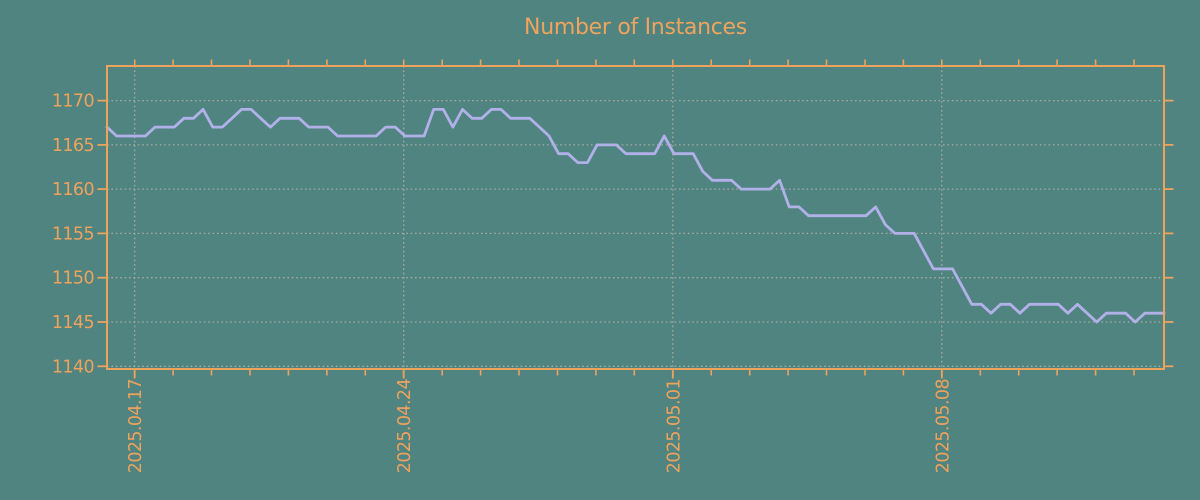  Describe the element at coordinates (73, 279) in the screenshot. I see `y-tick-label: 1150` at that location.